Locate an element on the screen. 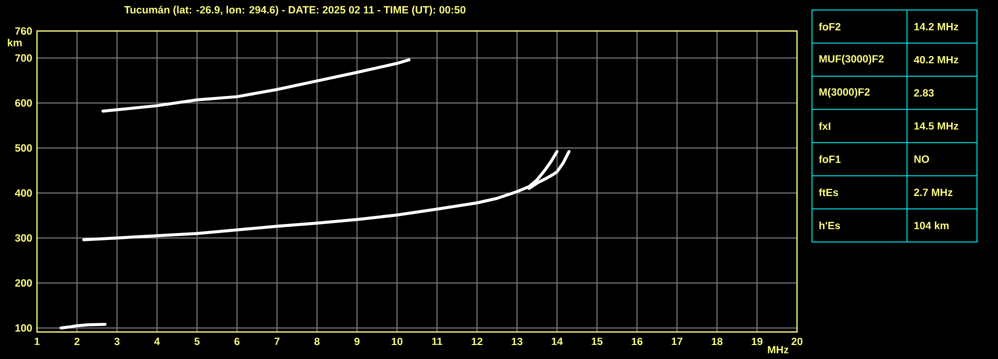 Image resolution: width=998 pixels, height=359 pixels. x-tick-label: 3 is located at coordinates (117, 342).